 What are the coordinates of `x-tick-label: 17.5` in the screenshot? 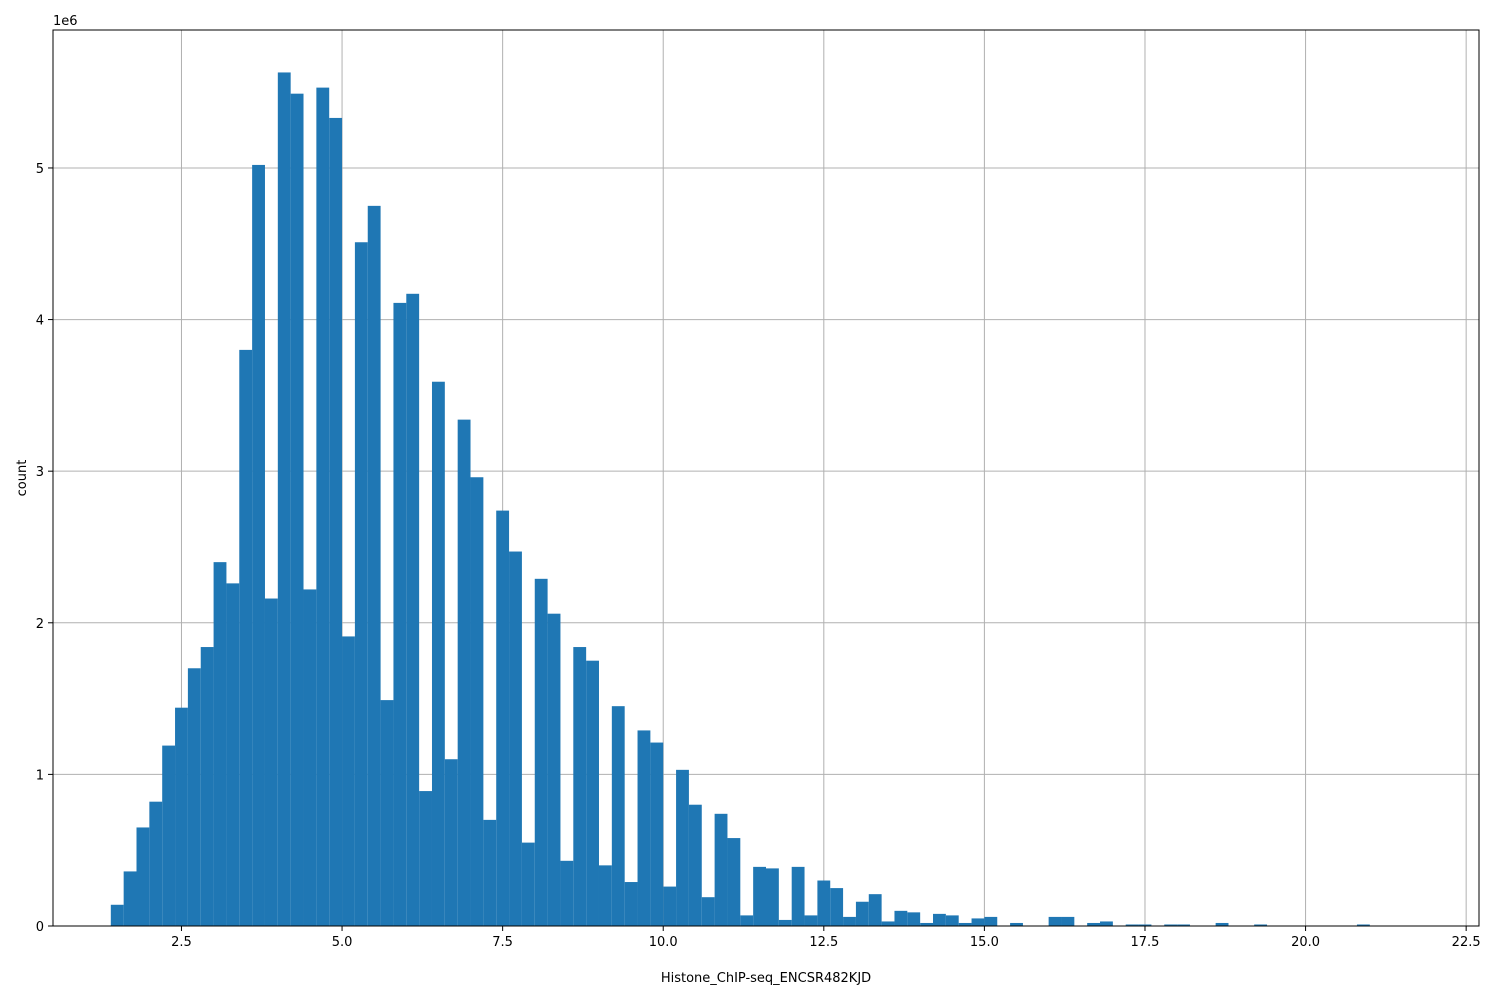 It's located at (1145, 942).